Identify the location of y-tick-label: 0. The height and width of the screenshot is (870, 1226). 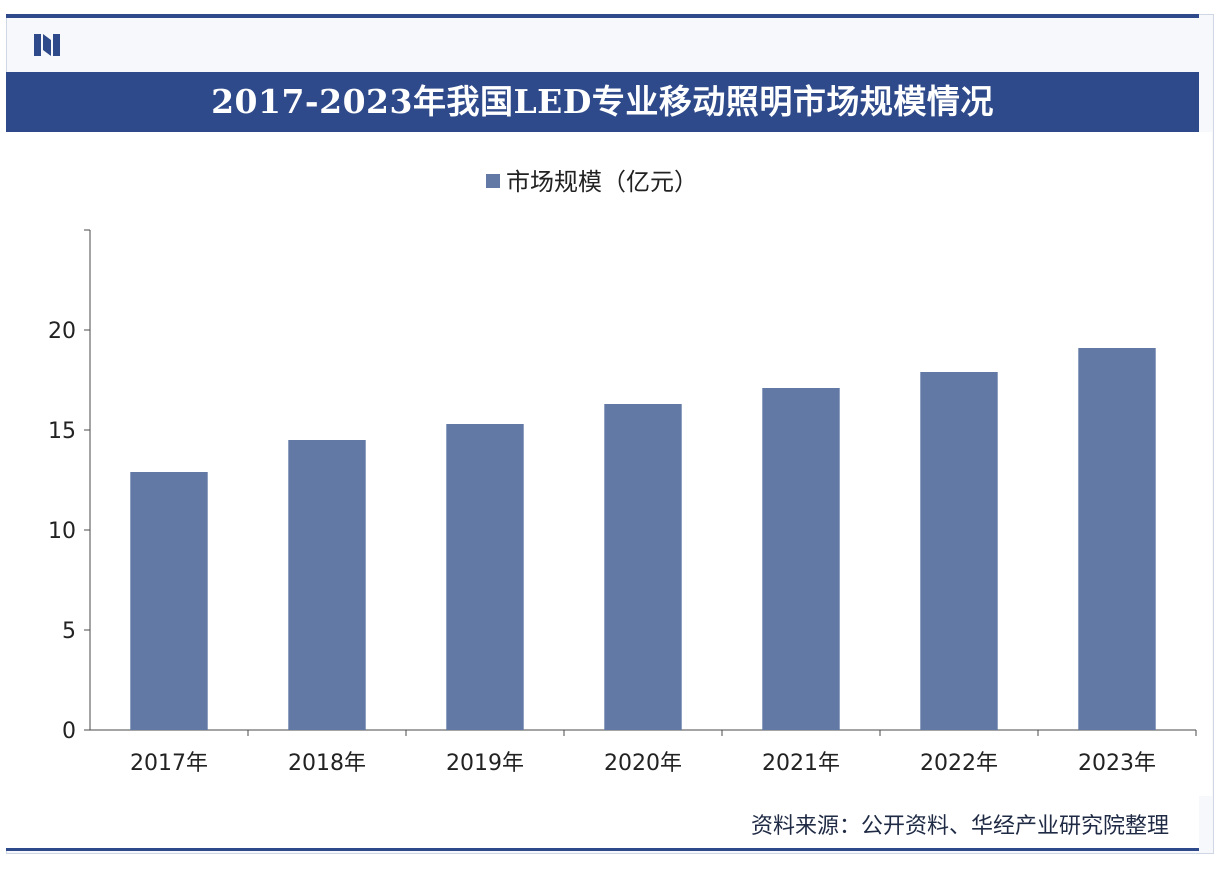
(69, 731).